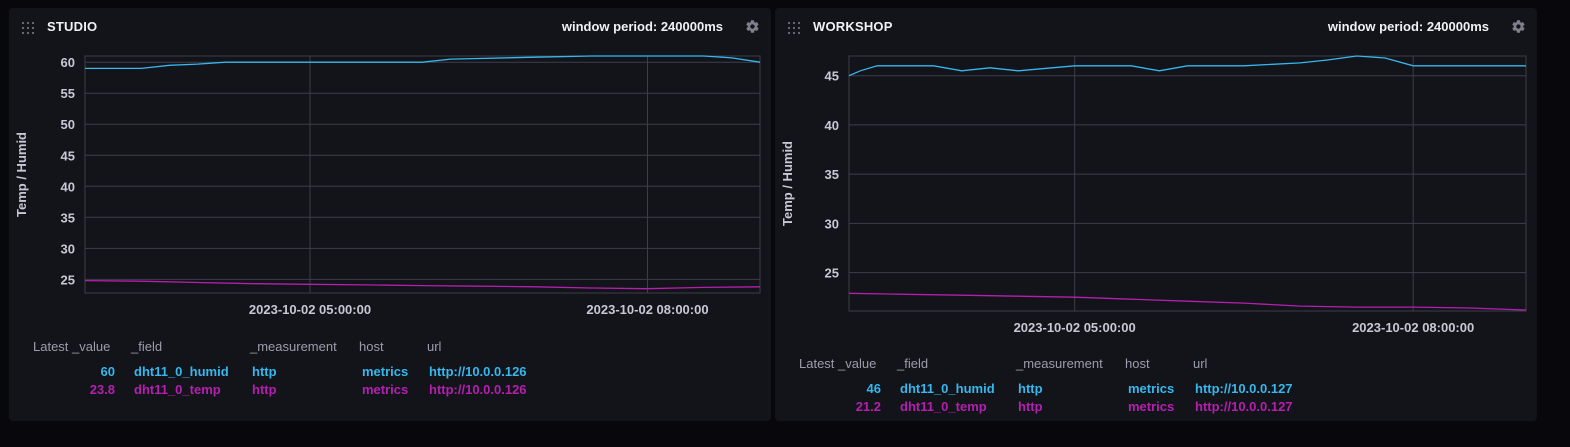 The width and height of the screenshot is (1570, 447). Describe the element at coordinates (1244, 406) in the screenshot. I see `legend-temp-url: http://10.0.0.127` at that location.